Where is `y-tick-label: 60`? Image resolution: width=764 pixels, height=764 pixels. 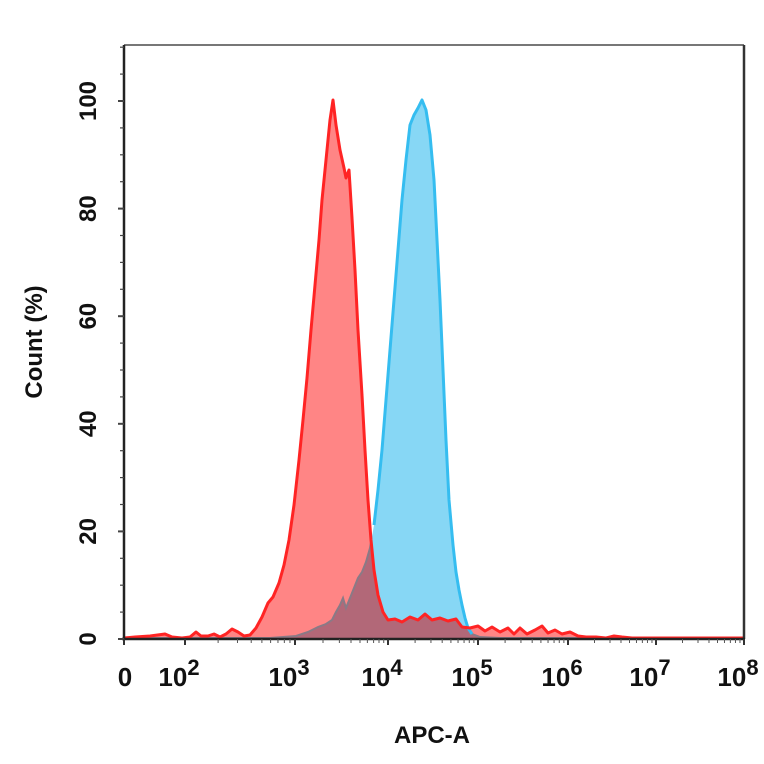 y-tick-label: 60 is located at coordinates (88, 316).